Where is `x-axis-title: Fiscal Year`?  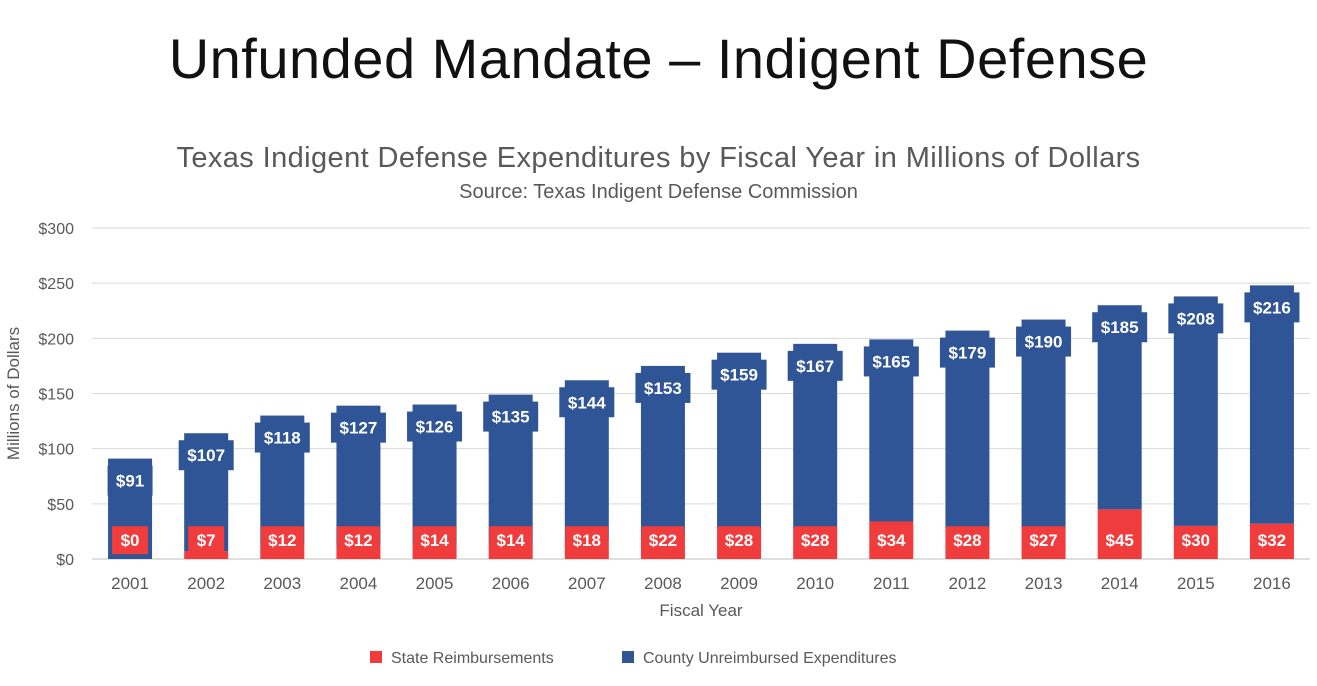
x-axis-title: Fiscal Year is located at coordinates (700, 610).